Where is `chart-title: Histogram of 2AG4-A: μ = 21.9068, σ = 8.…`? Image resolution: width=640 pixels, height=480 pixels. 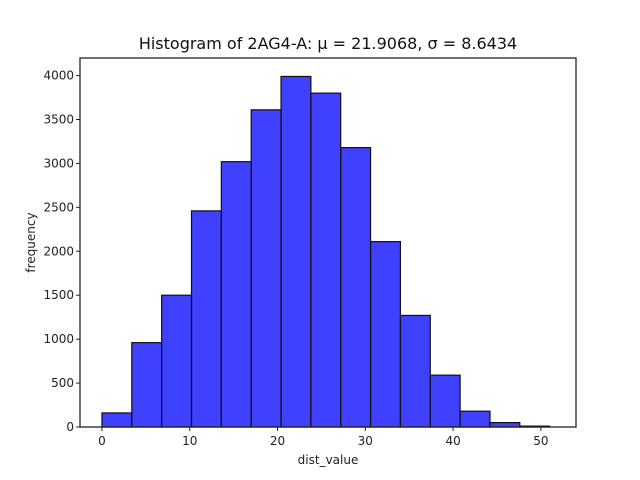 chart-title: Histogram of 2AG4-A: μ = 21.9068, σ = 8.… is located at coordinates (328, 43).